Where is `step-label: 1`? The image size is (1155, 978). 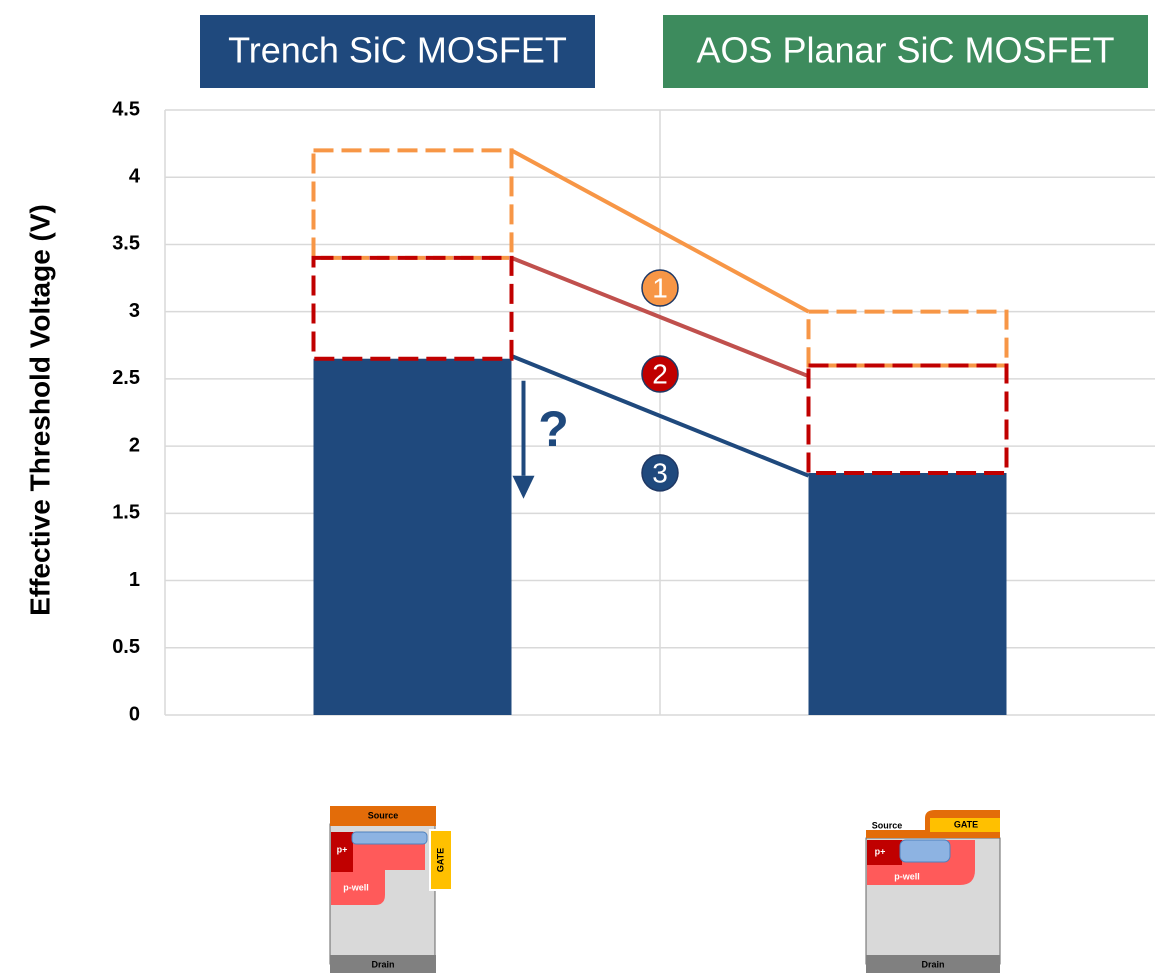 step-label: 1 is located at coordinates (660, 287).